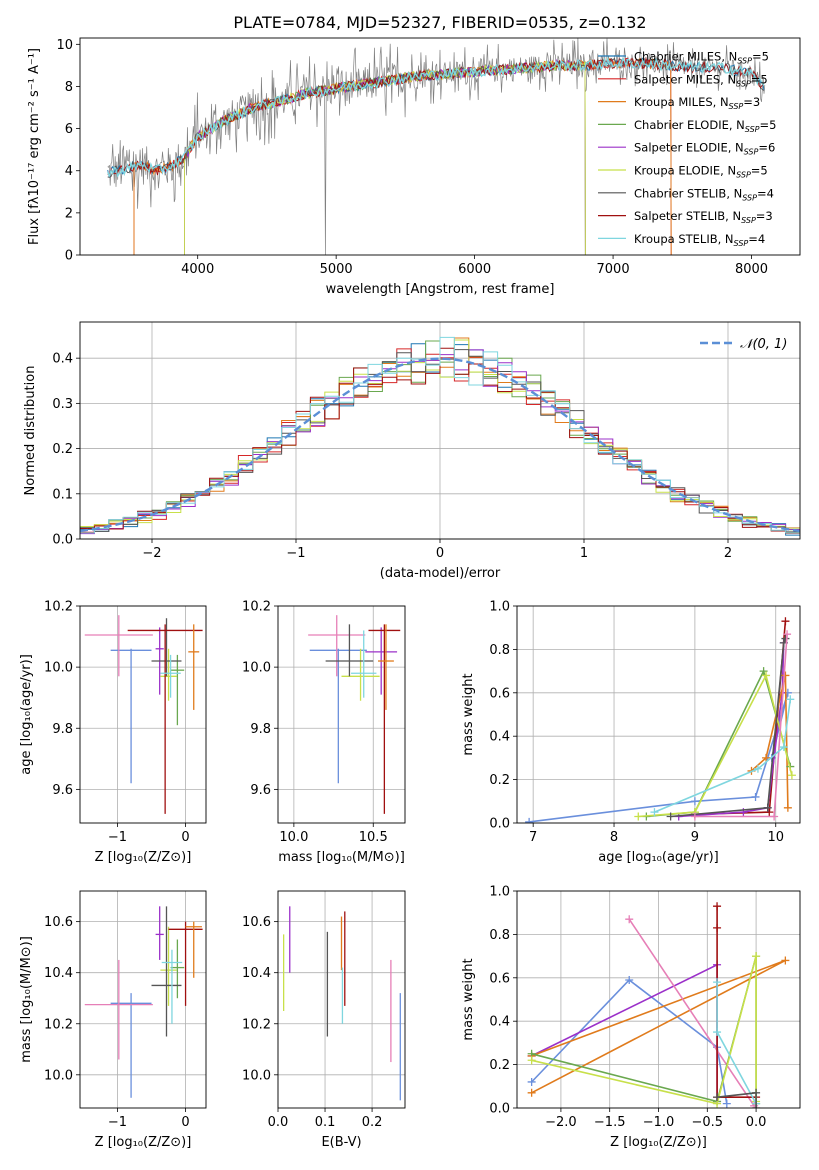  Describe the element at coordinates (62, 790) in the screenshot. I see `y-tick-label: 9.6` at that location.